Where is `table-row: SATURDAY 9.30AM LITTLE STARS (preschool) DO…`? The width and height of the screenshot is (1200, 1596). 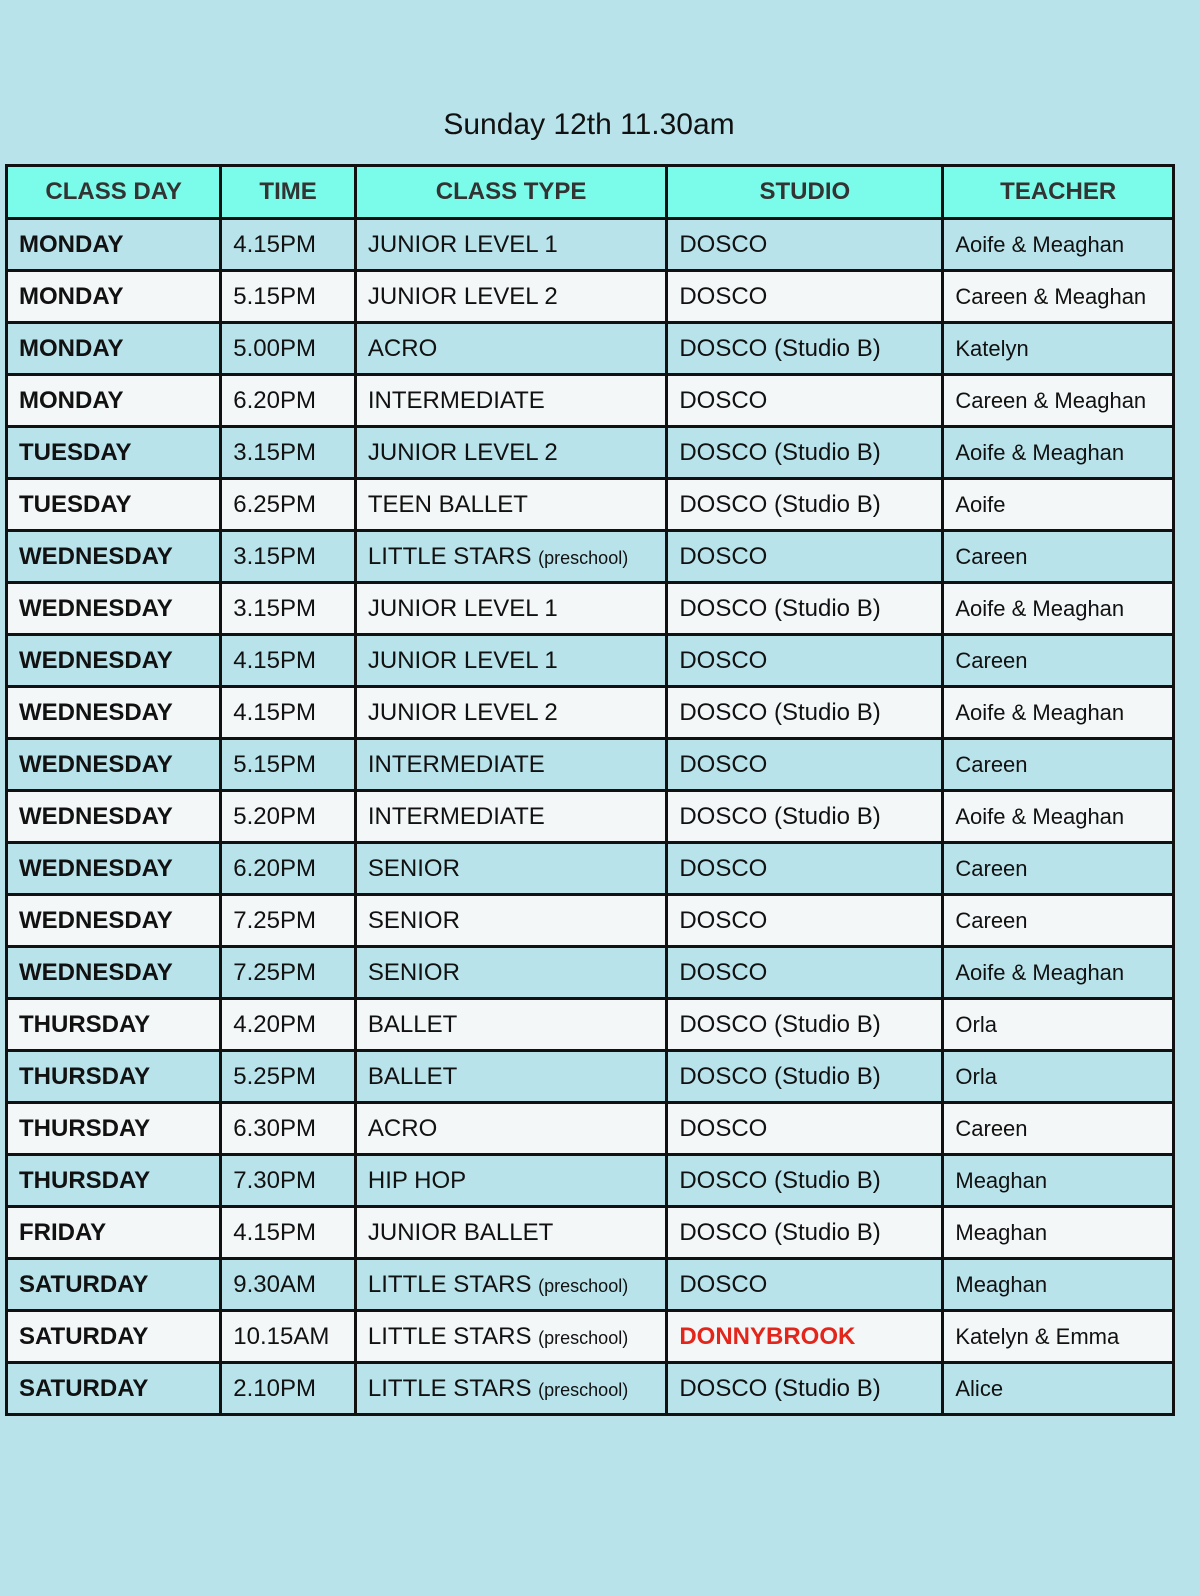 table-row: SATURDAY 9.30AM LITTLE STARS (preschool) DO… is located at coordinates (589, 1284).